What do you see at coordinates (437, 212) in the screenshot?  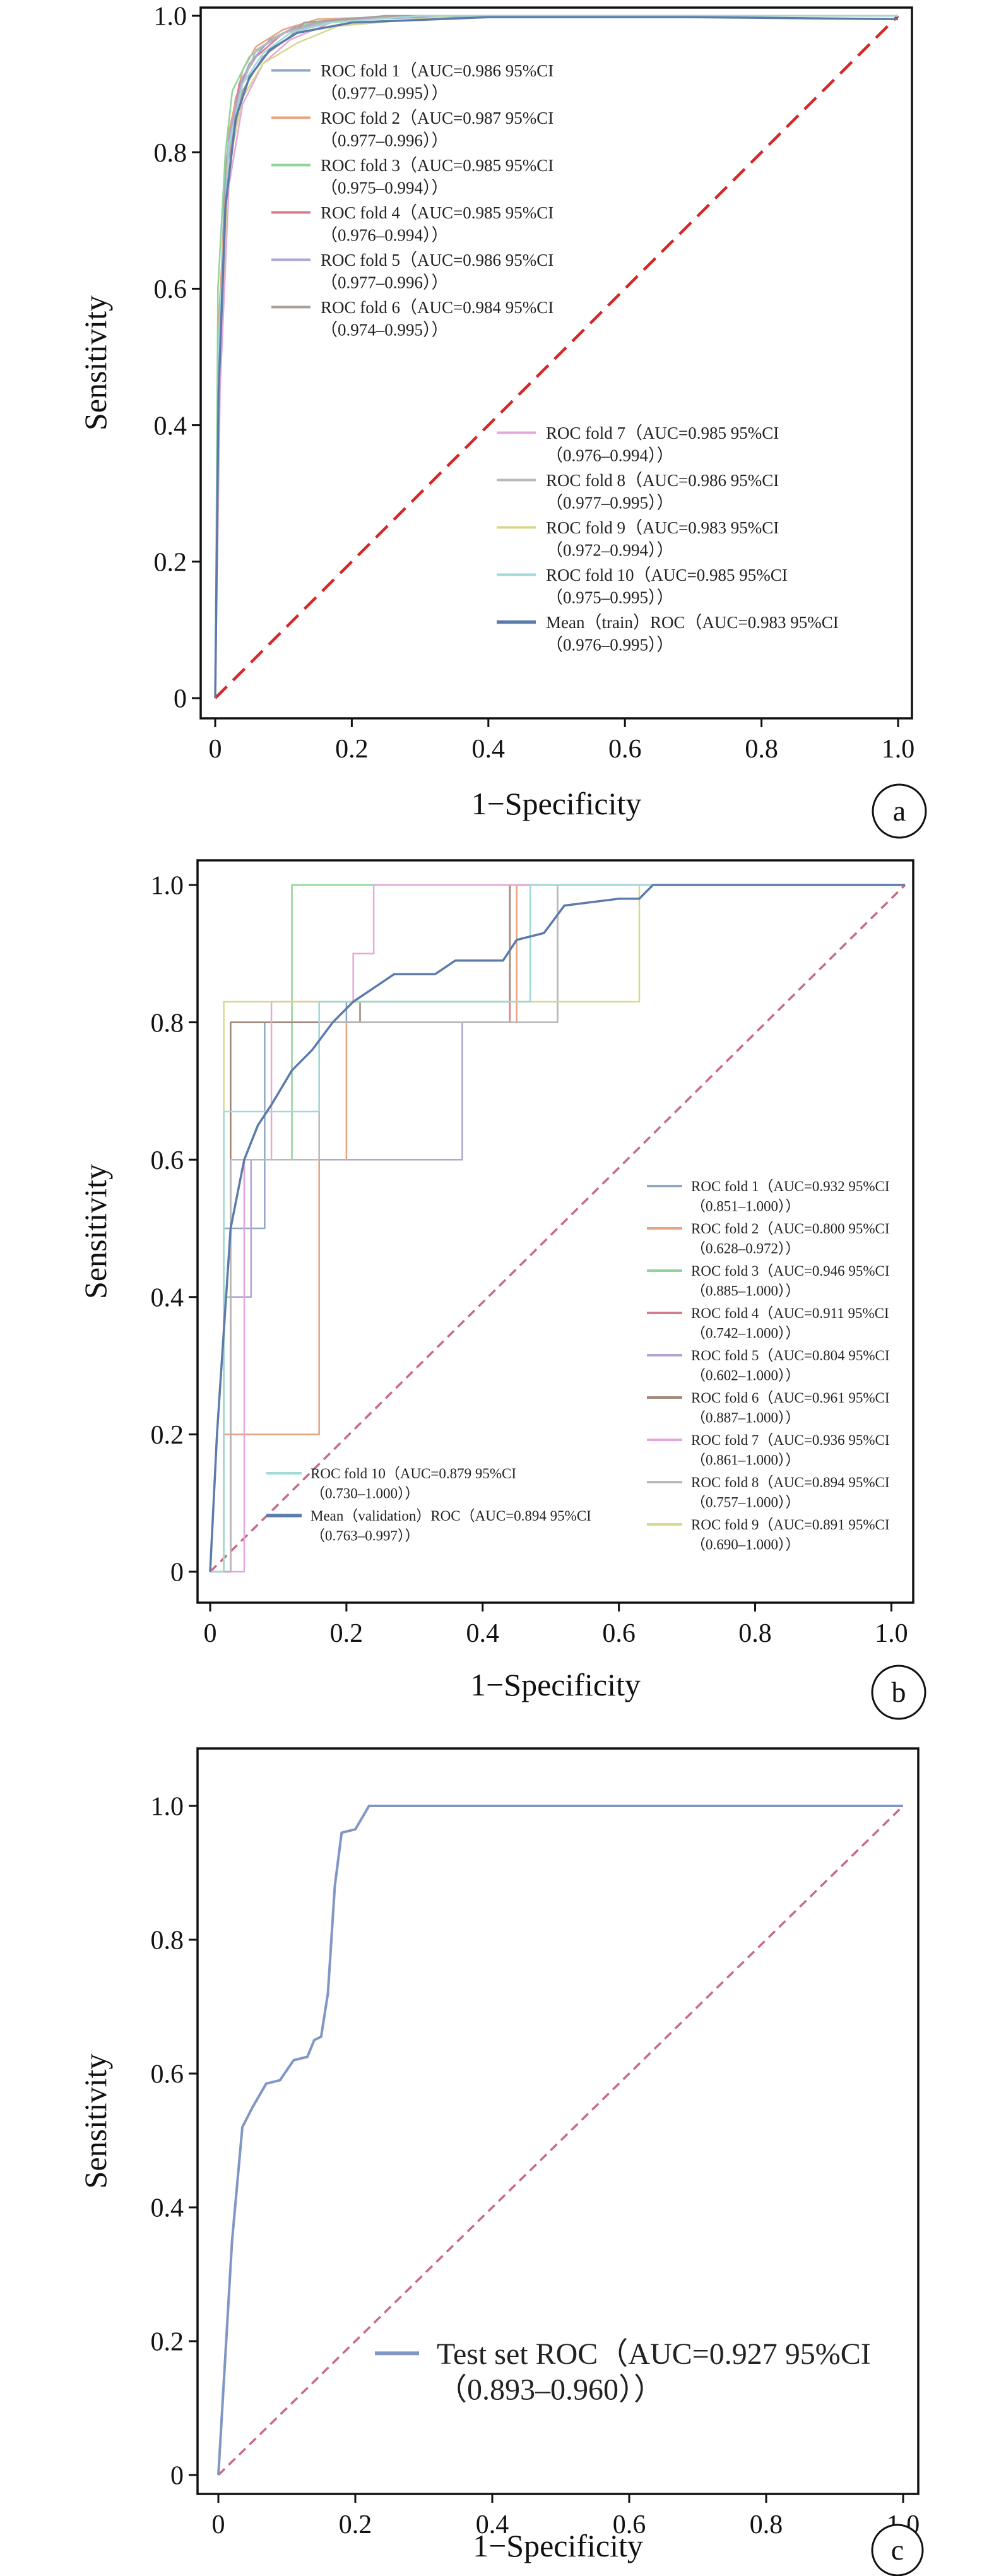 I see `legend-label: ROC fold 4（AUC=0.985 95%CI` at bounding box center [437, 212].